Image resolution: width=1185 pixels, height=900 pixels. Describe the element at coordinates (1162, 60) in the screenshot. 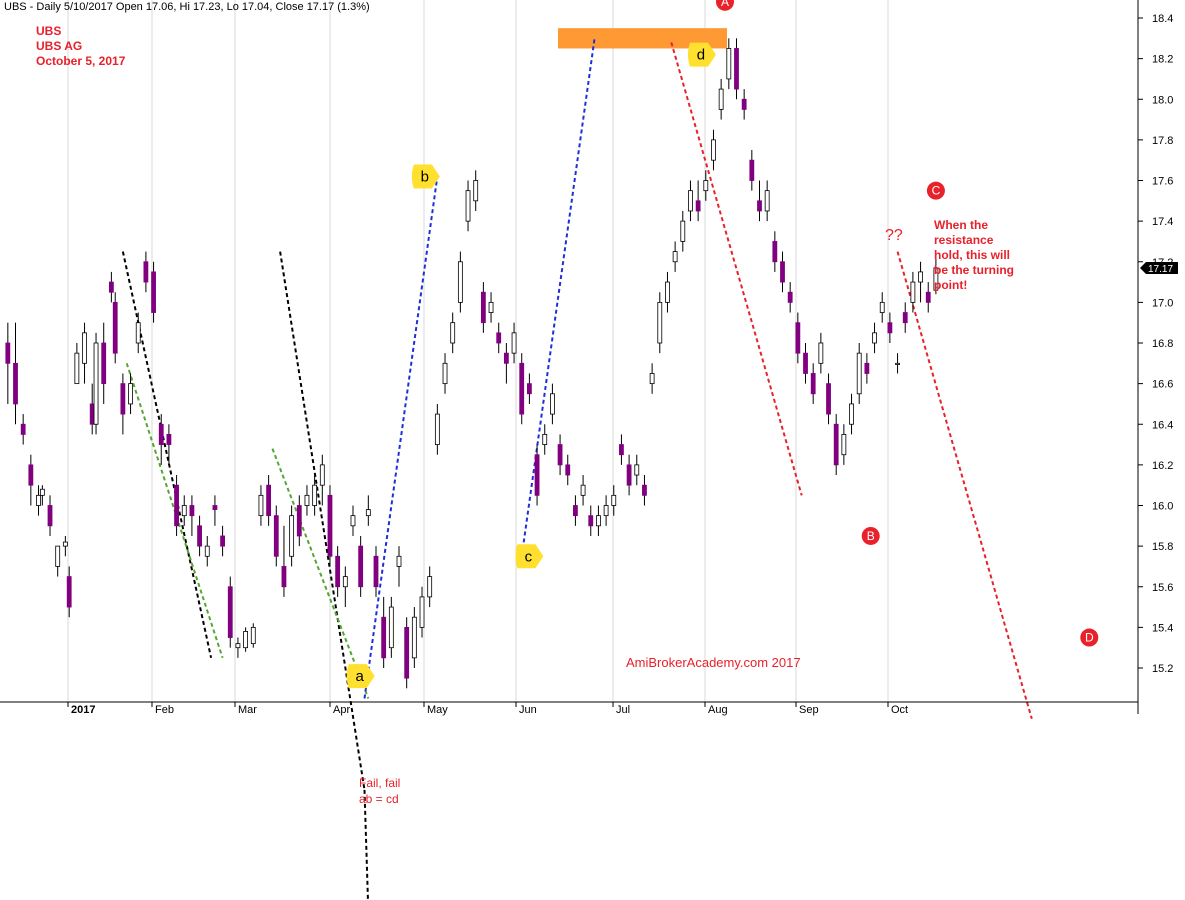

I see `y-tick-label: 18.2` at that location.